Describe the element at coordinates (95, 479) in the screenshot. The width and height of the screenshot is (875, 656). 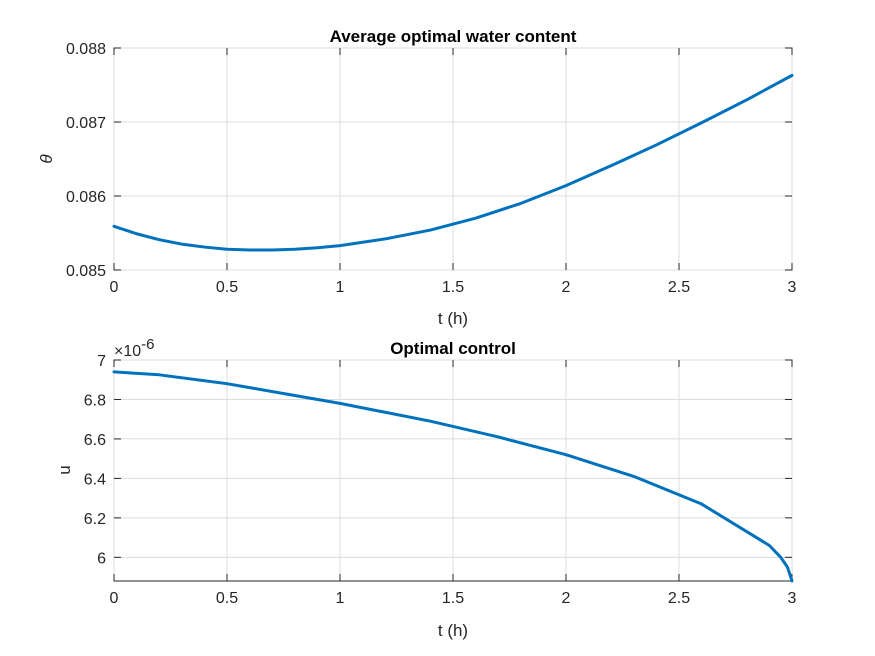
I see `bottom-chart-y-tick-label: 6.4` at that location.